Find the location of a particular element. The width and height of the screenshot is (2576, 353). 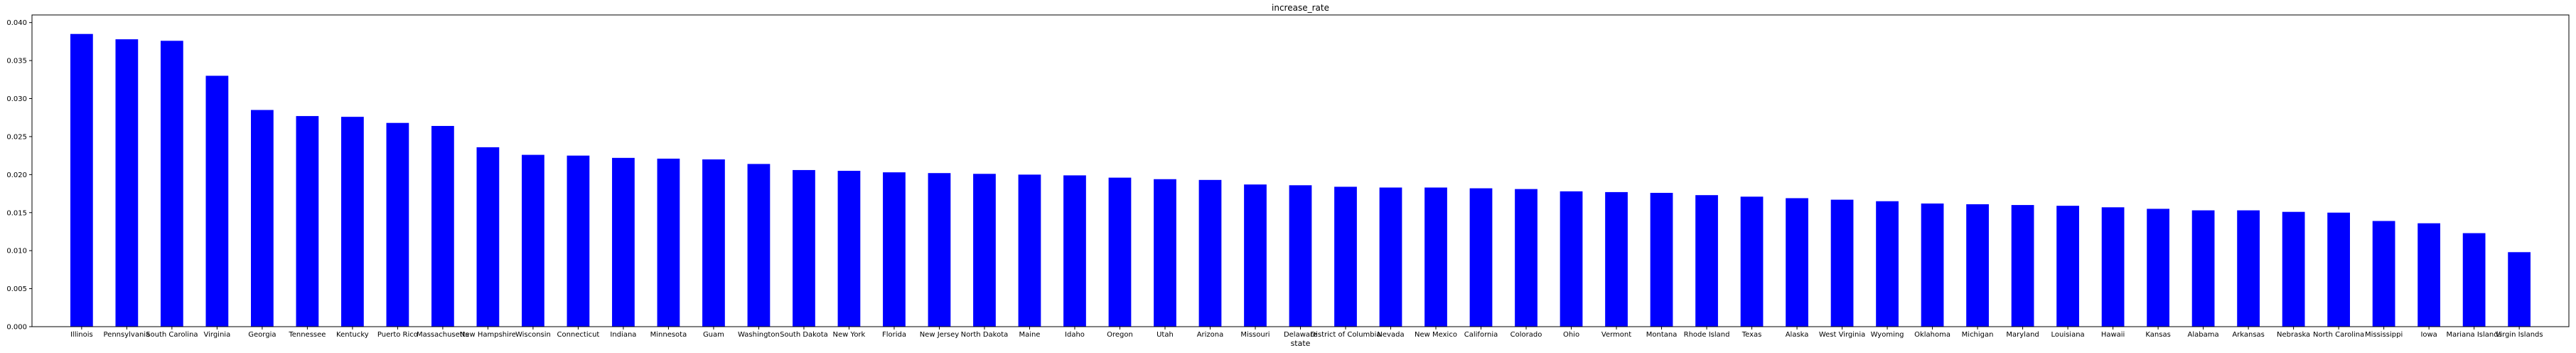

x-tick-label: Alabama is located at coordinates (2203, 335).